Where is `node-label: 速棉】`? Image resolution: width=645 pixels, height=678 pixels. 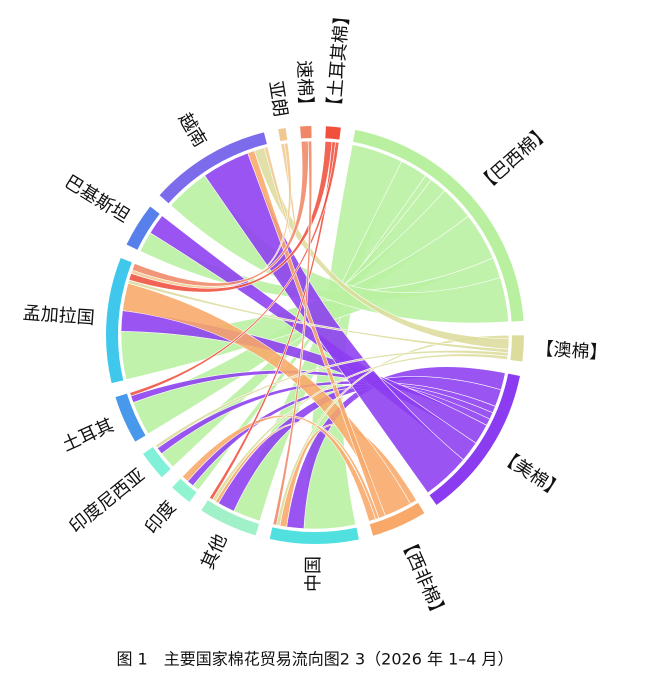 node-label: 速棉】 is located at coordinates (304, 87).